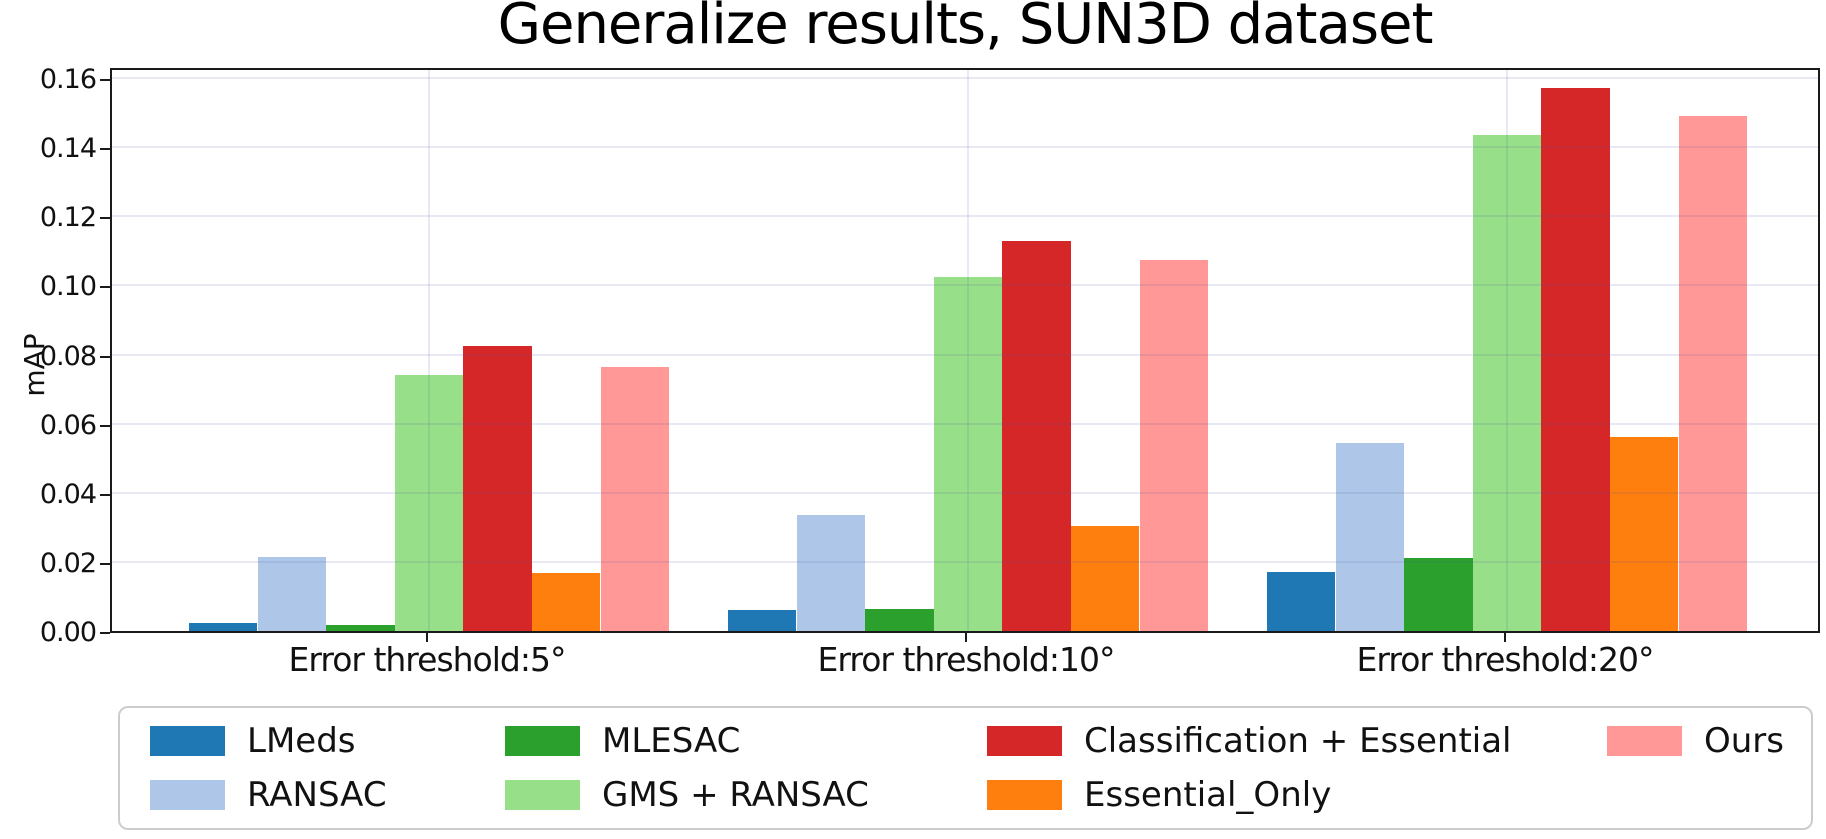 Image resolution: width=1826 pixels, height=839 pixels. I want to click on legend-item-gms-ransac: GMS + RANSAC, so click(687, 795).